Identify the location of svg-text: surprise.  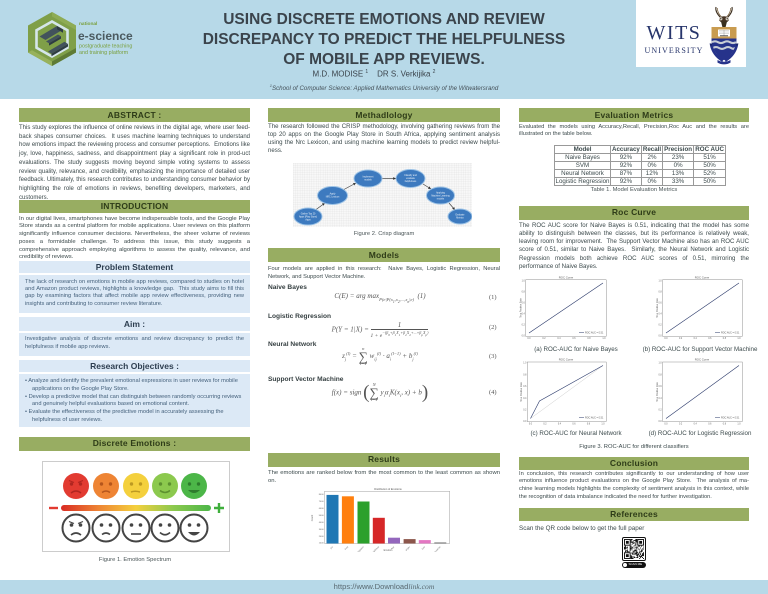
(438, 548).